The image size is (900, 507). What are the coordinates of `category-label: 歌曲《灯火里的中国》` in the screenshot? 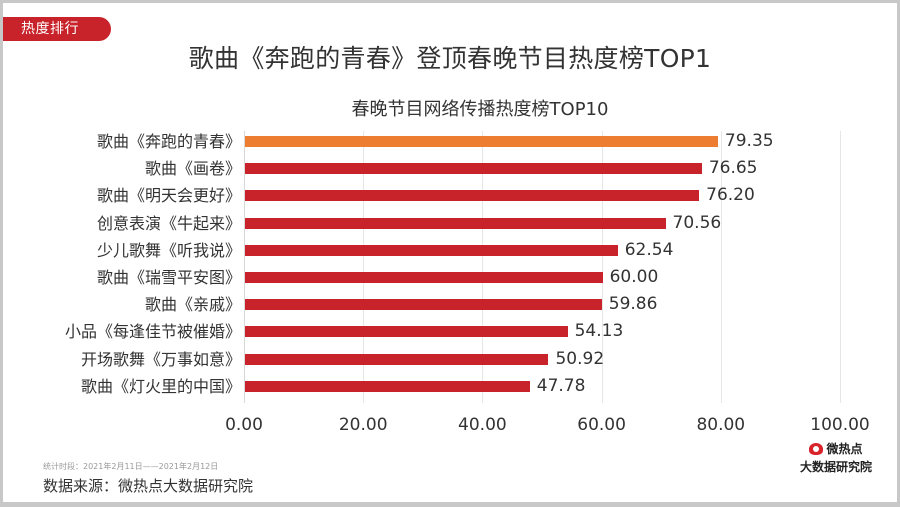 It's located at (160, 386).